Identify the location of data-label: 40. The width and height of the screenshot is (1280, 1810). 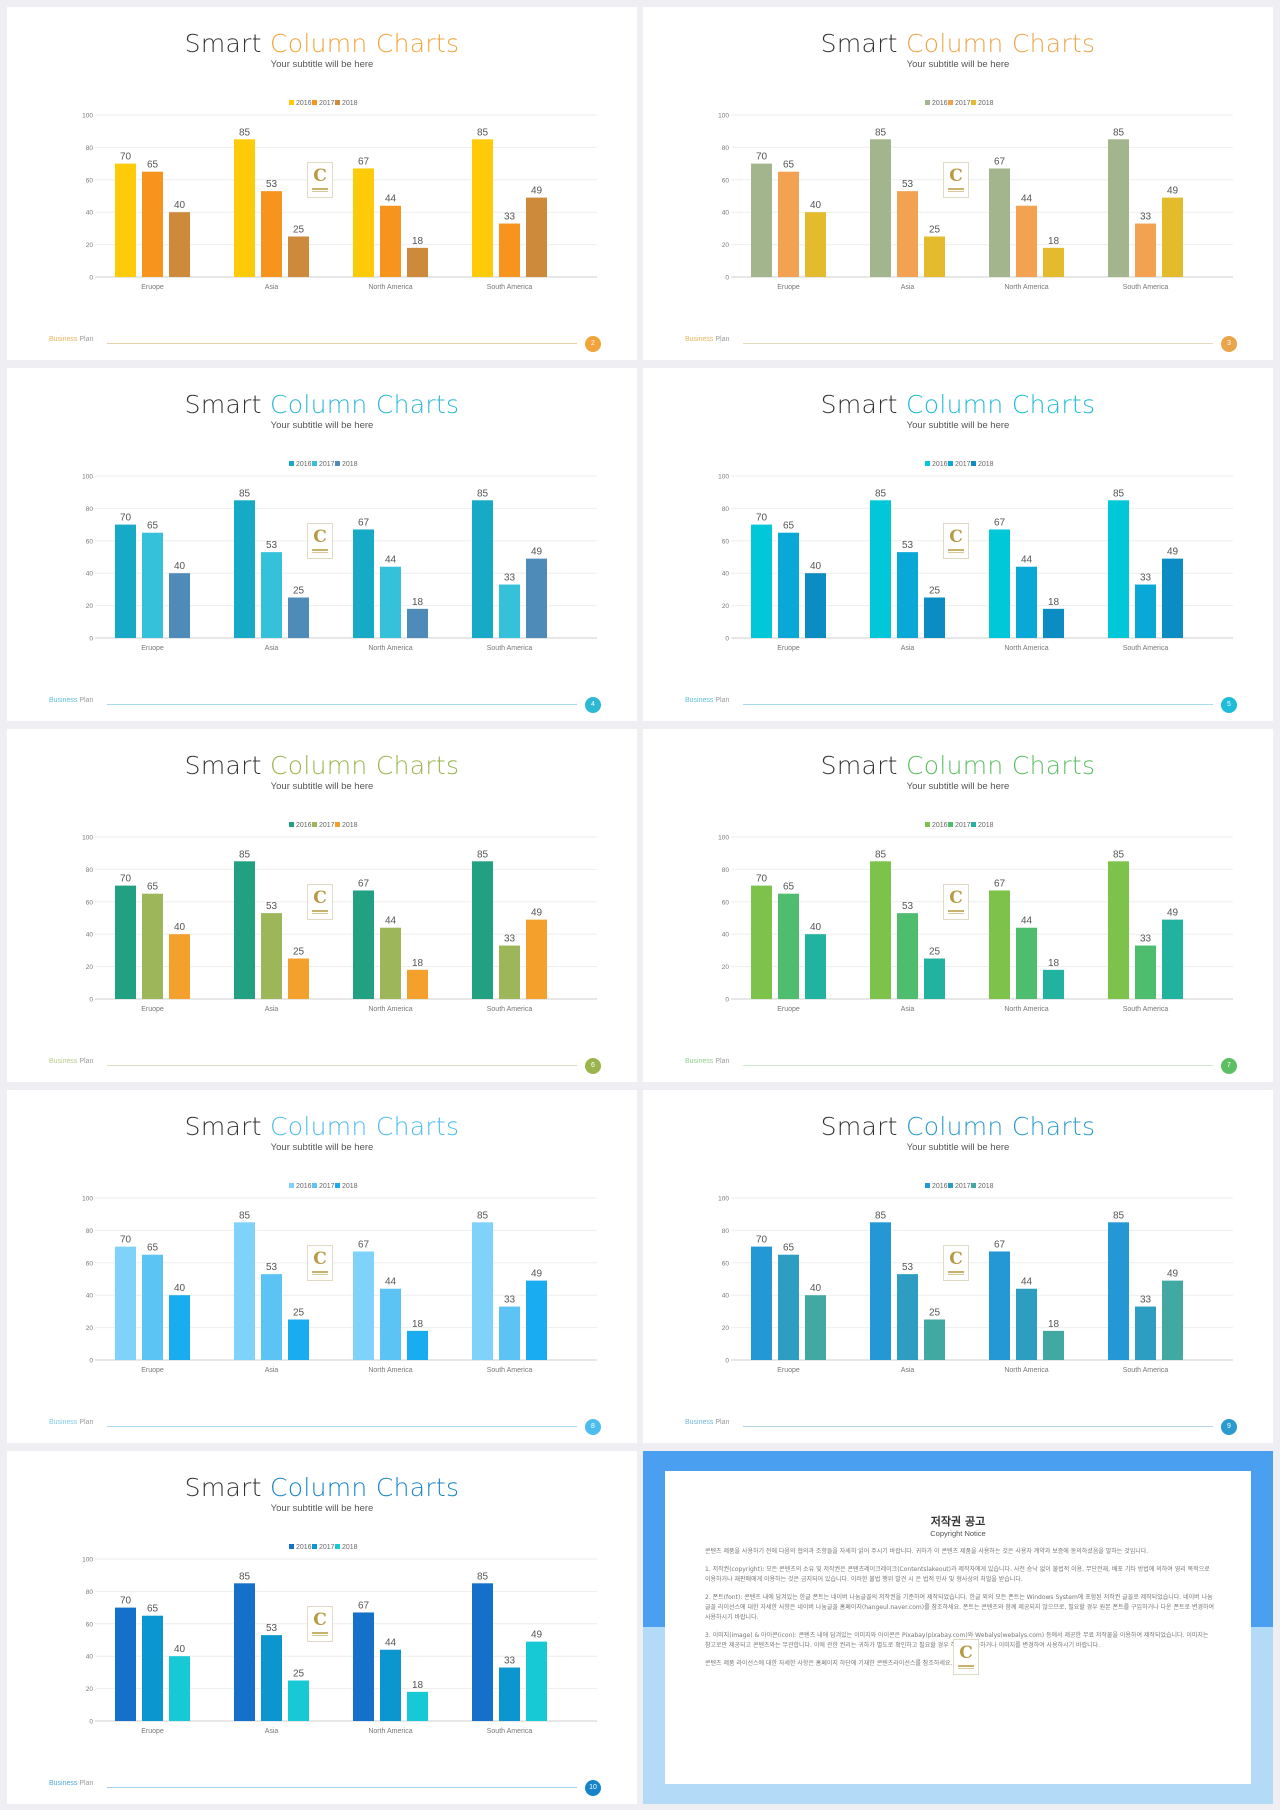
(180, 566).